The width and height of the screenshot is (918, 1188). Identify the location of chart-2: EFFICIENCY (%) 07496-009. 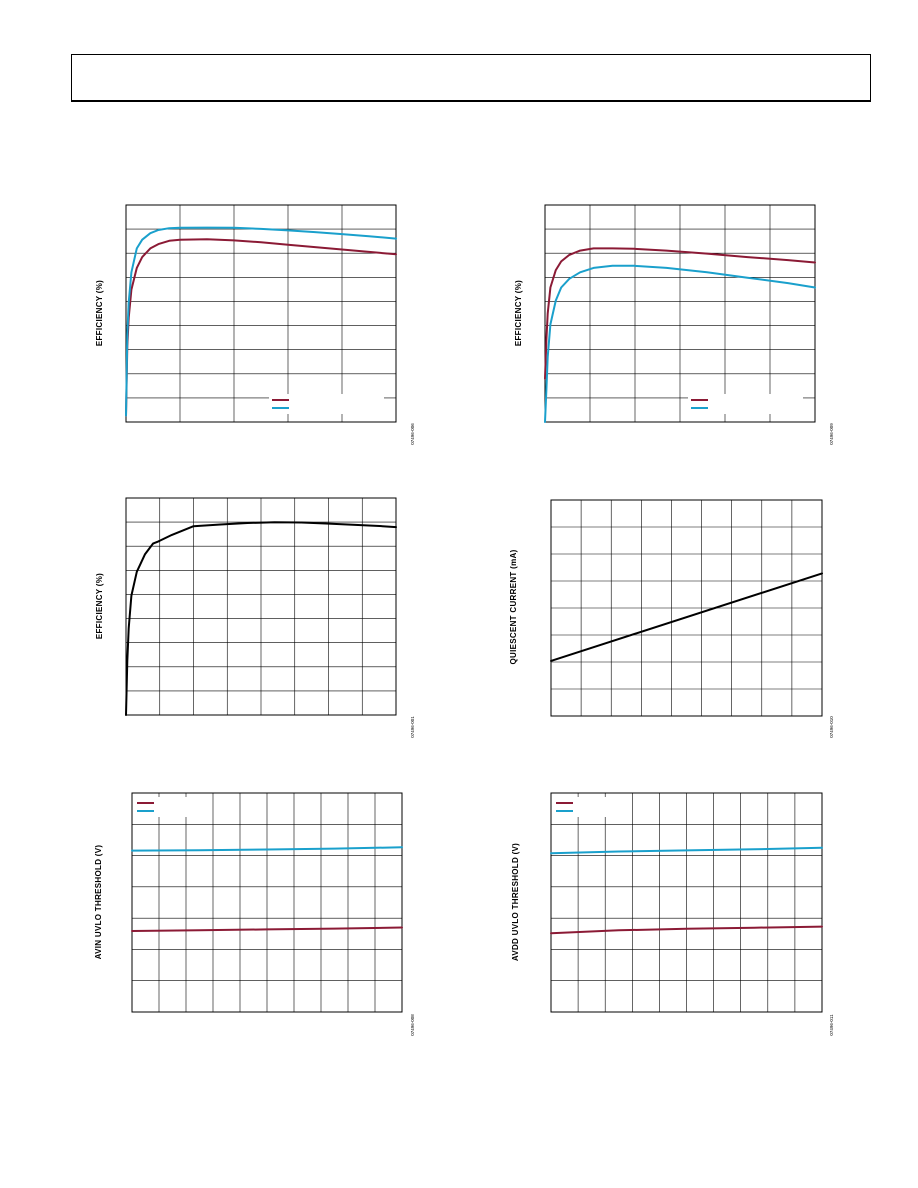
(674, 324).